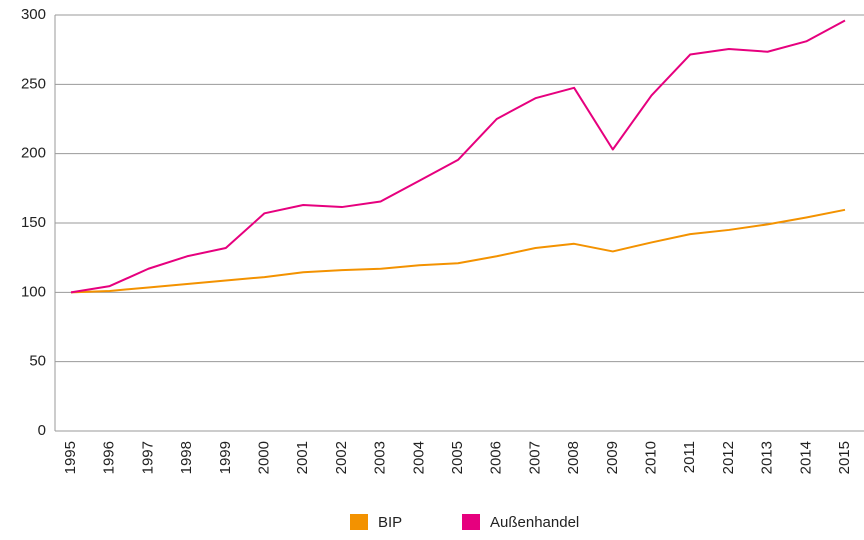 The height and width of the screenshot is (540, 864). What do you see at coordinates (186, 457) in the screenshot?
I see `x-tick-label: 1998` at bounding box center [186, 457].